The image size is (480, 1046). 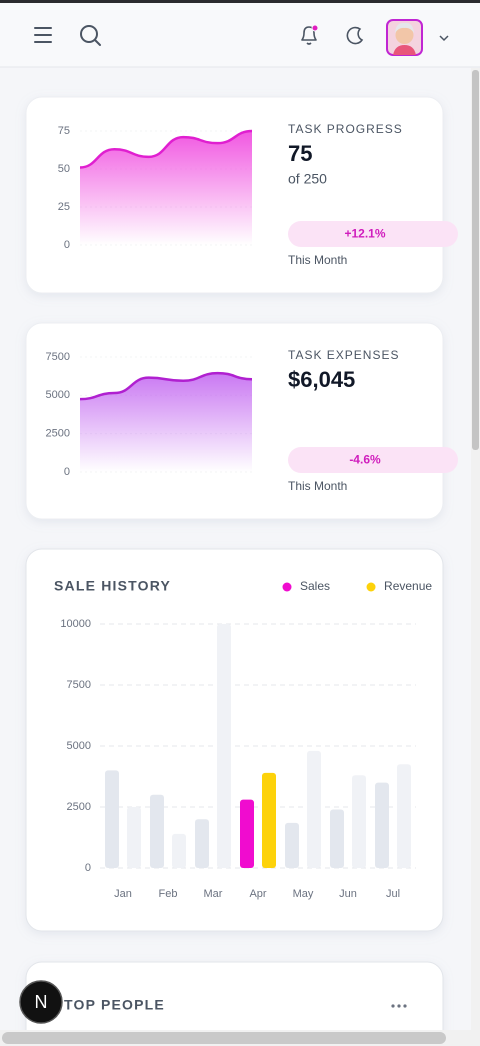 I want to click on theme-toggle, so click(x=355, y=35).